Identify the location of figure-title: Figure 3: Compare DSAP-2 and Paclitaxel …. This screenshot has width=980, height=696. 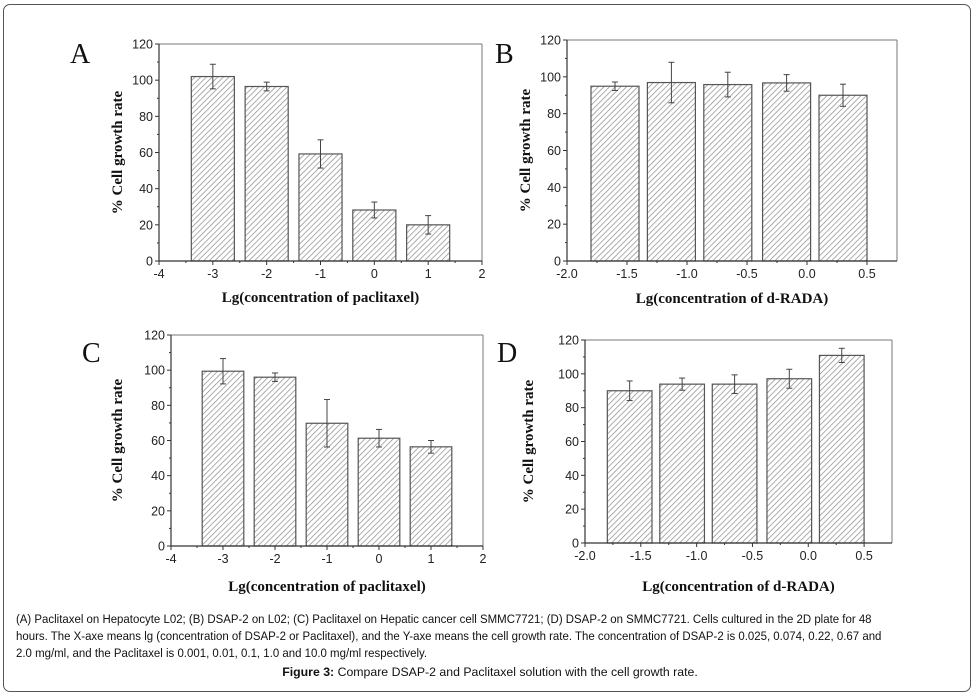
(490, 672).